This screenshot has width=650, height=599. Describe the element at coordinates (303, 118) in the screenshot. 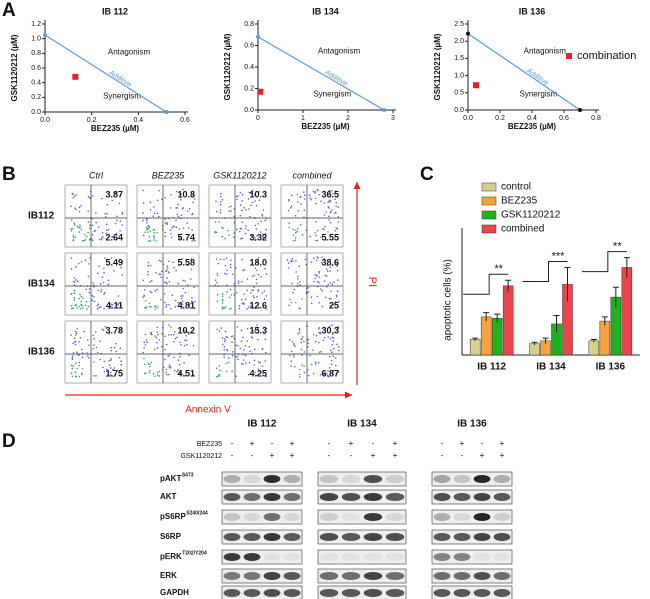

I see `x-tick-label: 1` at that location.